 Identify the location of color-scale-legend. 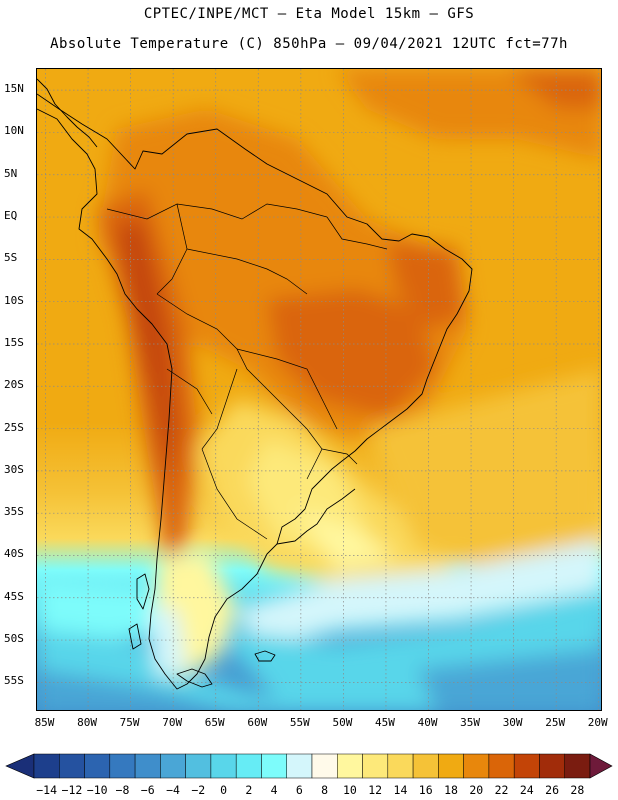
(309, 774).